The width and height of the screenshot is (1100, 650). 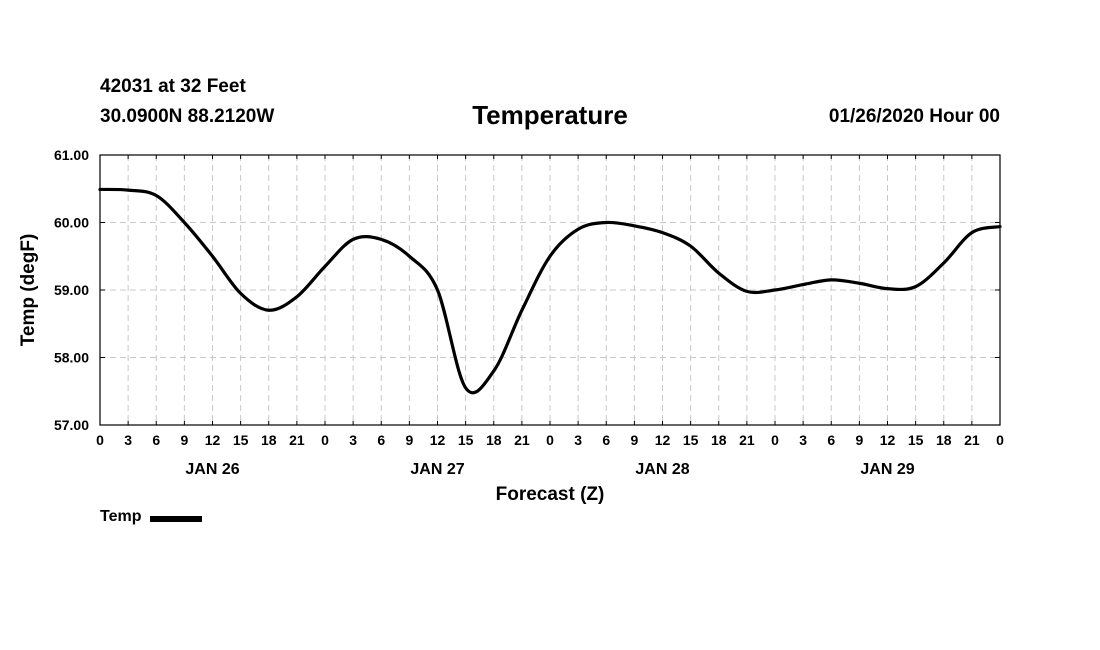 I want to click on legend-line-swatch, so click(x=176, y=519).